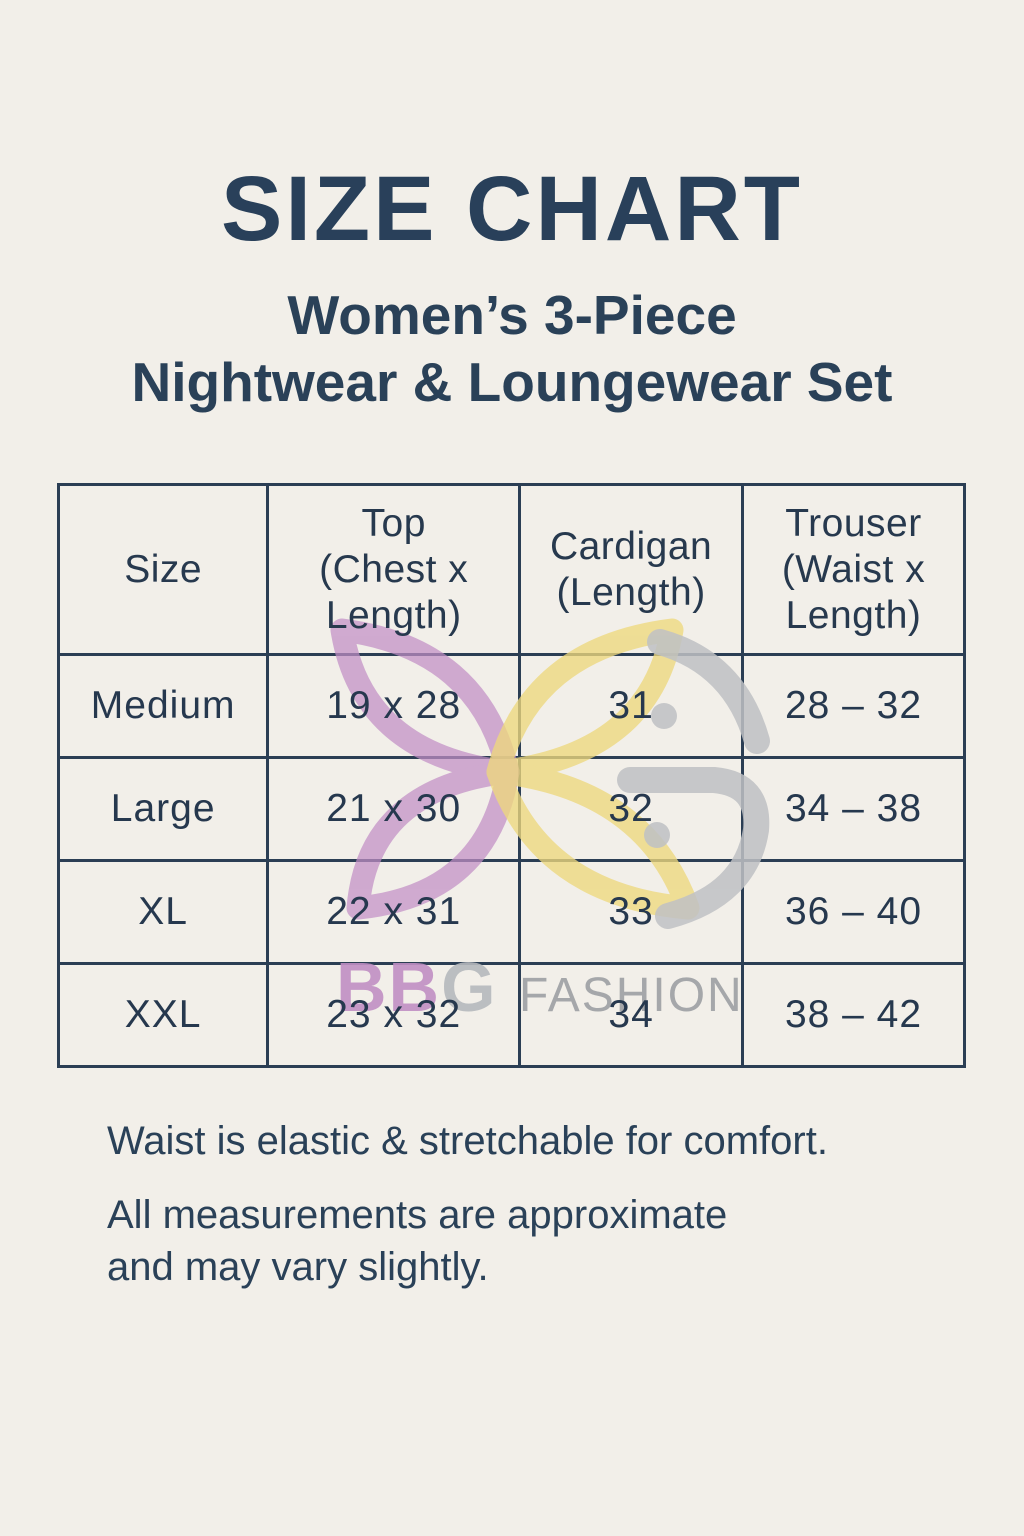 The height and width of the screenshot is (1536, 1024). I want to click on header-label-trouser: Trouser (Waist x Length), so click(853, 569).